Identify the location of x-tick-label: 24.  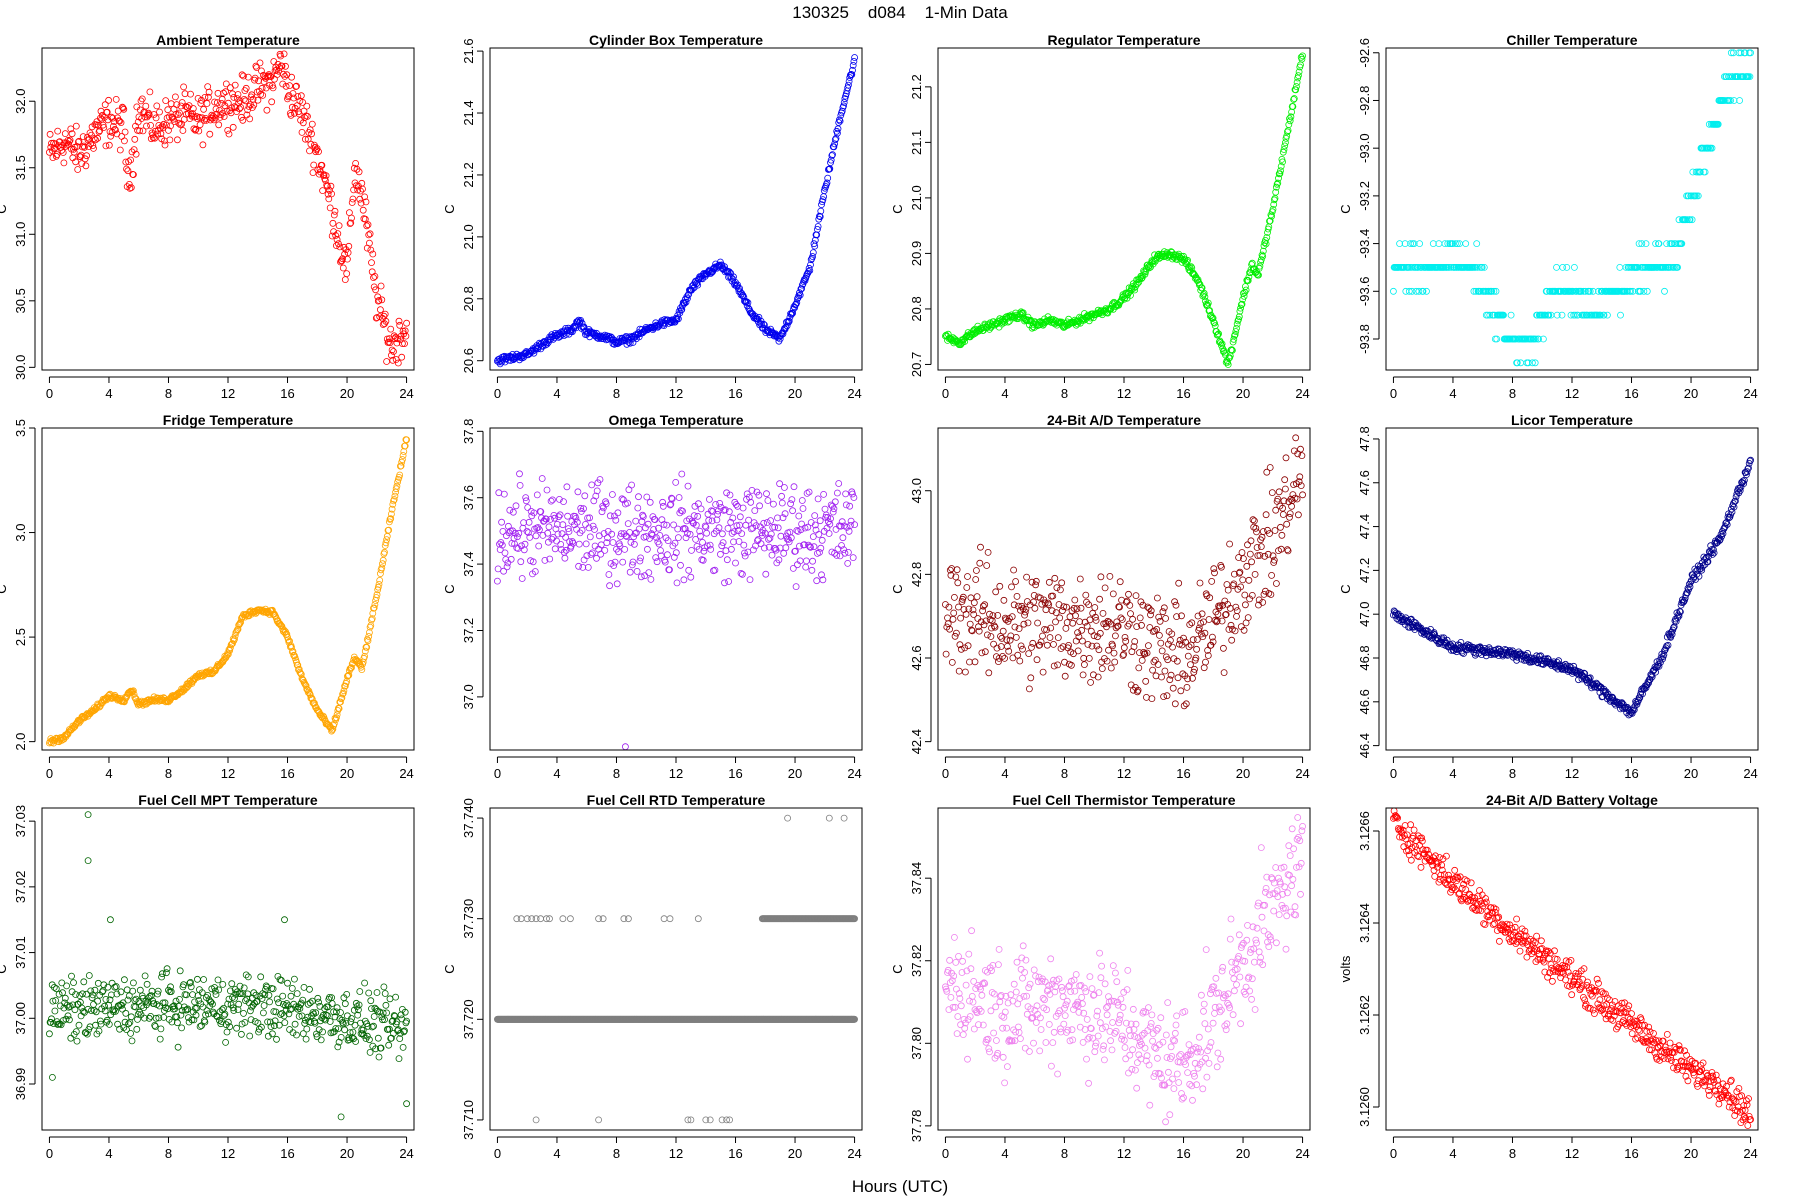
(1750, 393).